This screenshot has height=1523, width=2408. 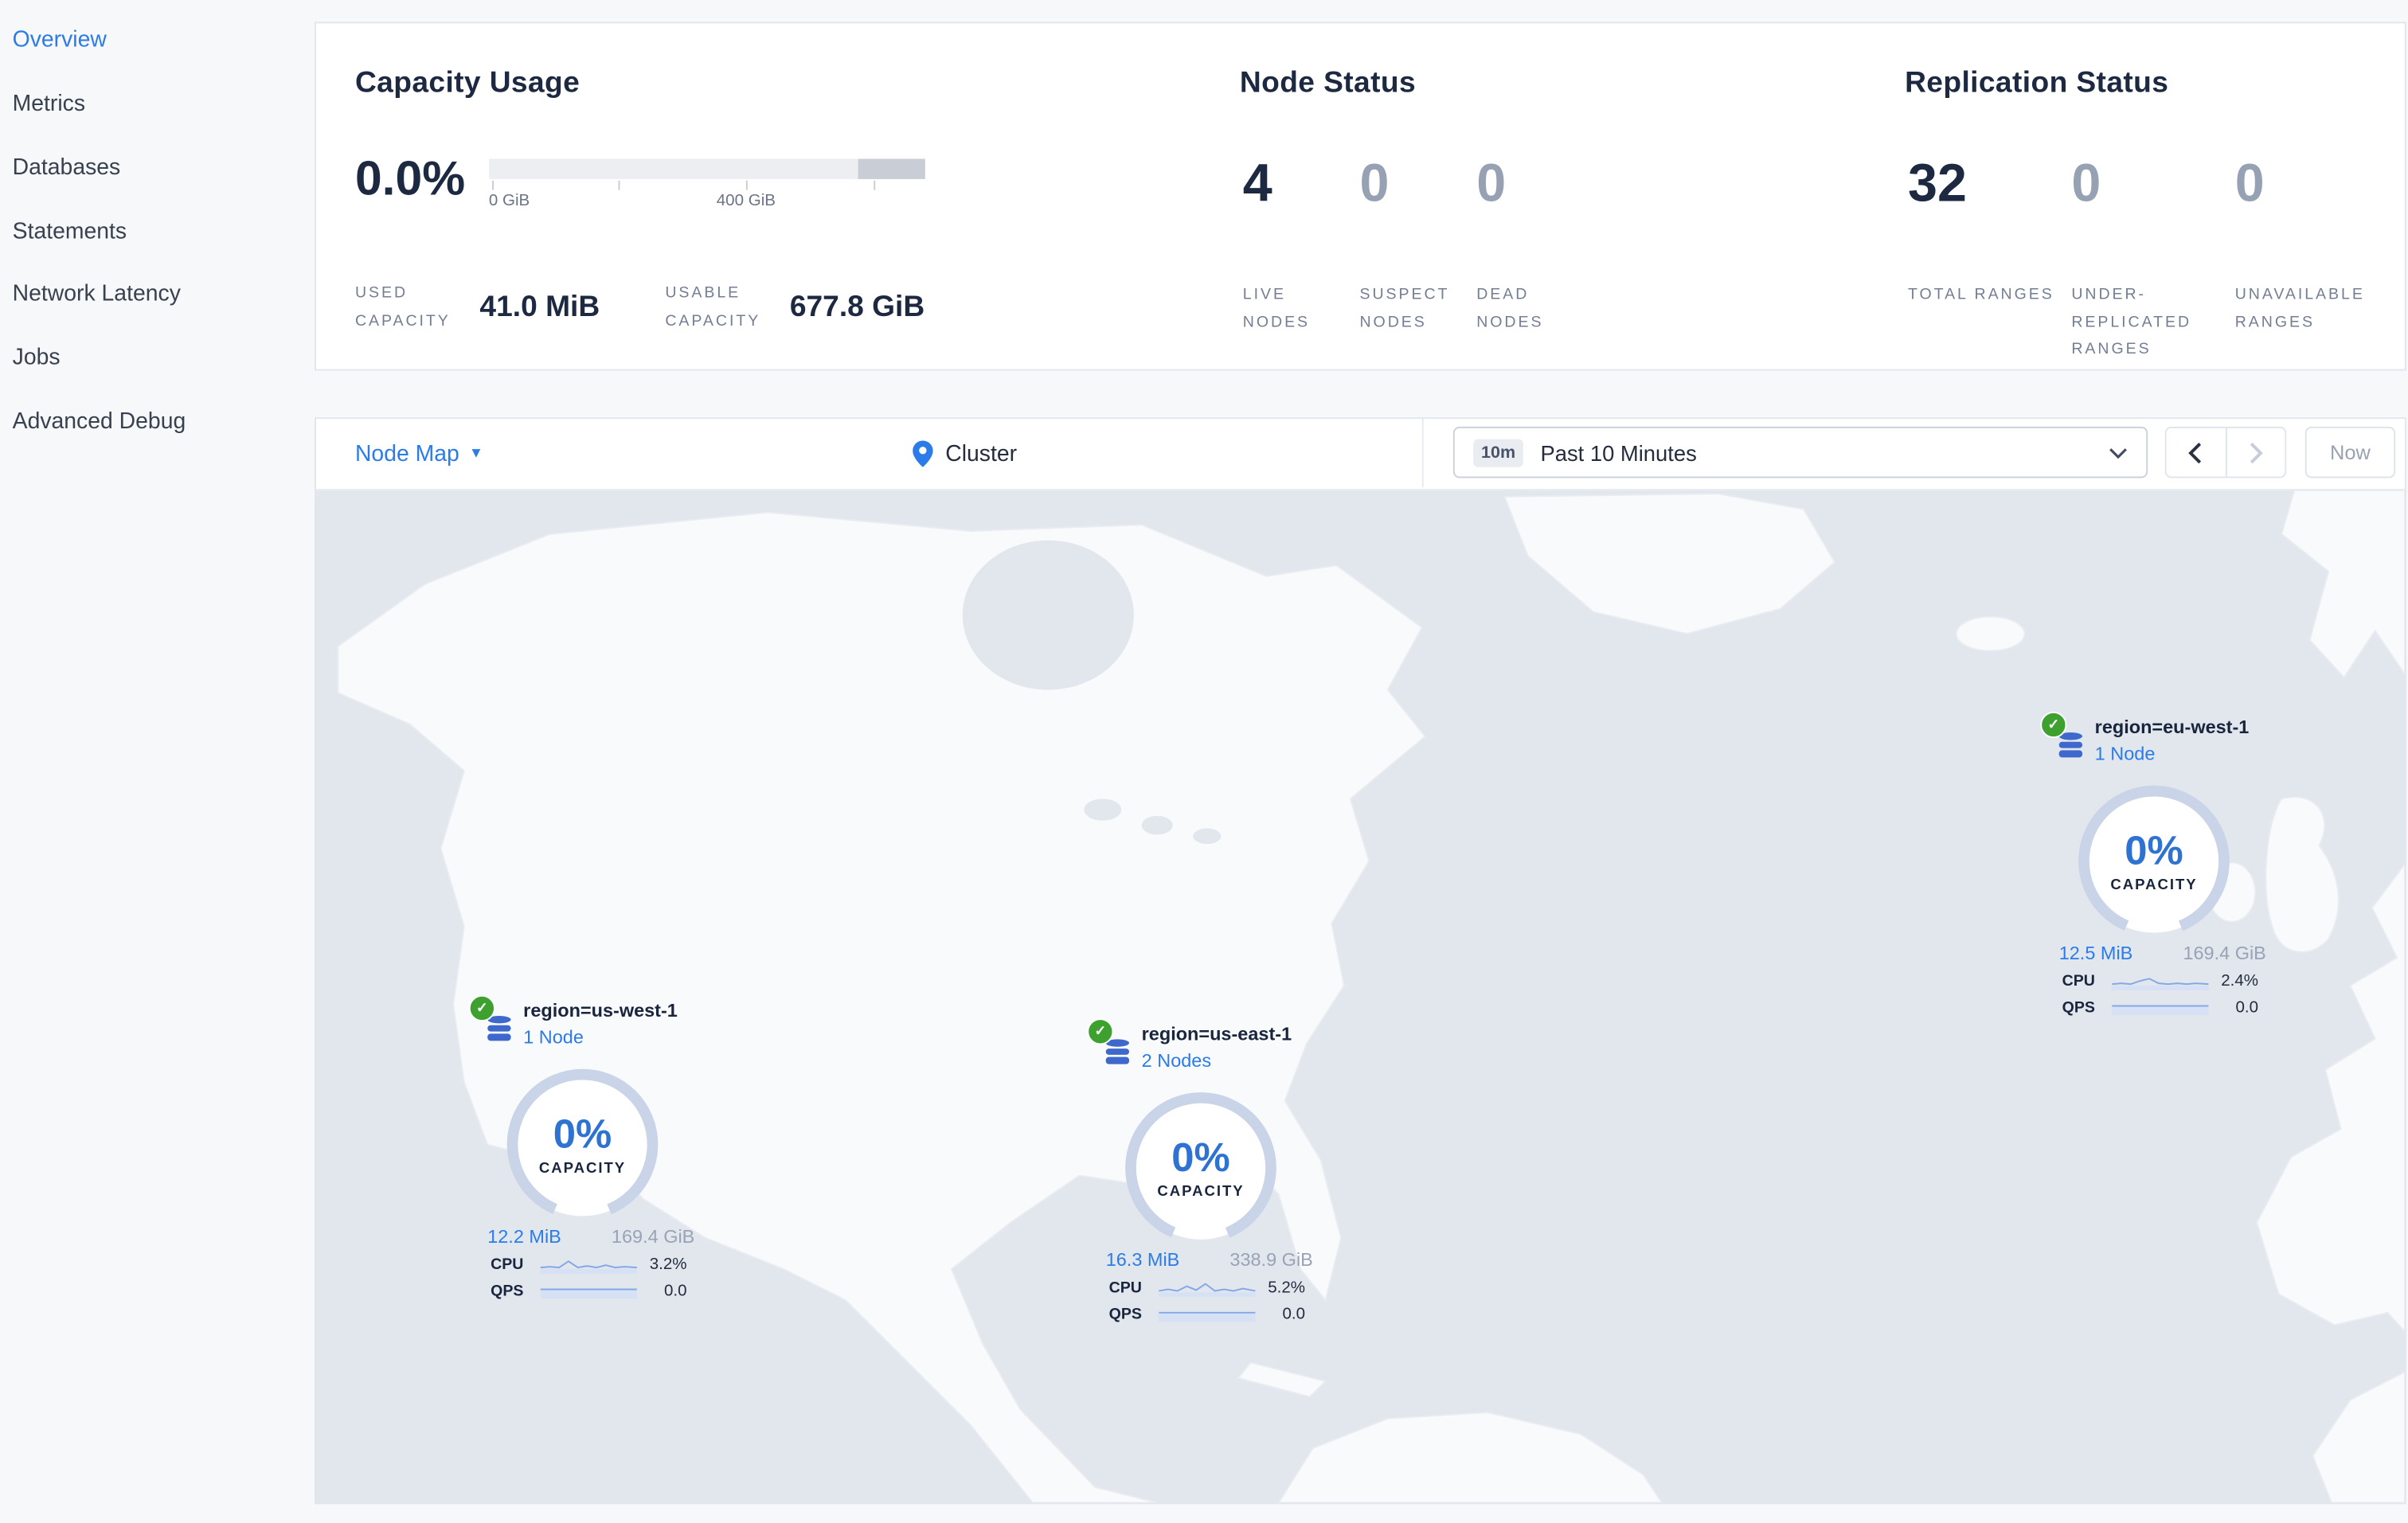 What do you see at coordinates (2153, 952) in the screenshot?
I see `capacity-values: 12.5 MiB 169.4 GiB` at bounding box center [2153, 952].